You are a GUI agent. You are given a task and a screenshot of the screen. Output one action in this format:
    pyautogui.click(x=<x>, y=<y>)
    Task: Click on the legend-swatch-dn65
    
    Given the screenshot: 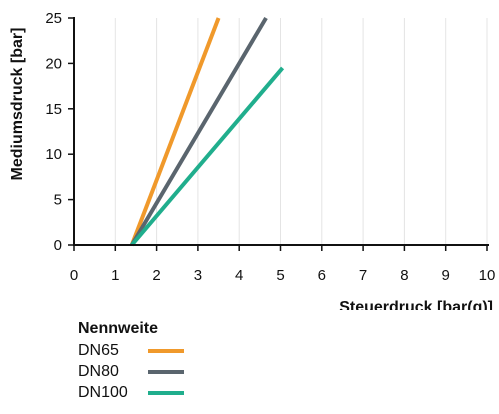 What is the action you would take?
    pyautogui.click(x=166, y=350)
    